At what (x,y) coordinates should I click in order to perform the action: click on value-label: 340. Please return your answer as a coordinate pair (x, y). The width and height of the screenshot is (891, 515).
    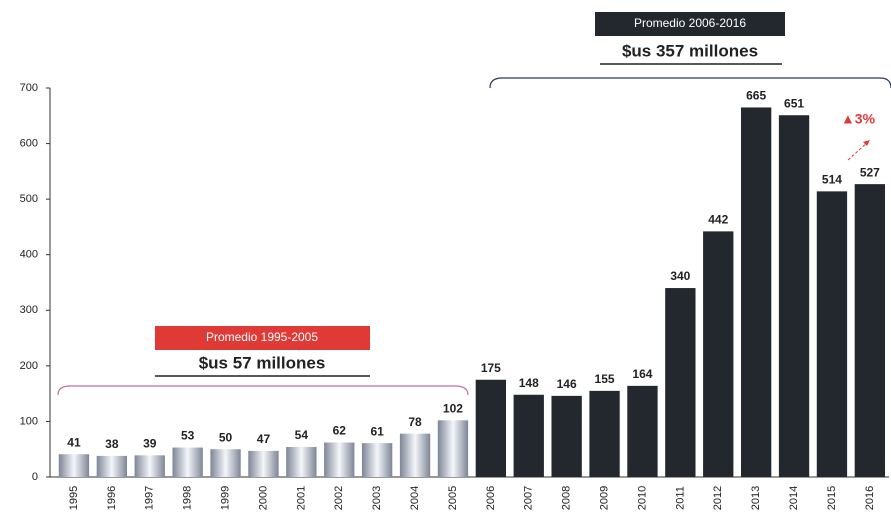
    Looking at the image, I should click on (680, 276).